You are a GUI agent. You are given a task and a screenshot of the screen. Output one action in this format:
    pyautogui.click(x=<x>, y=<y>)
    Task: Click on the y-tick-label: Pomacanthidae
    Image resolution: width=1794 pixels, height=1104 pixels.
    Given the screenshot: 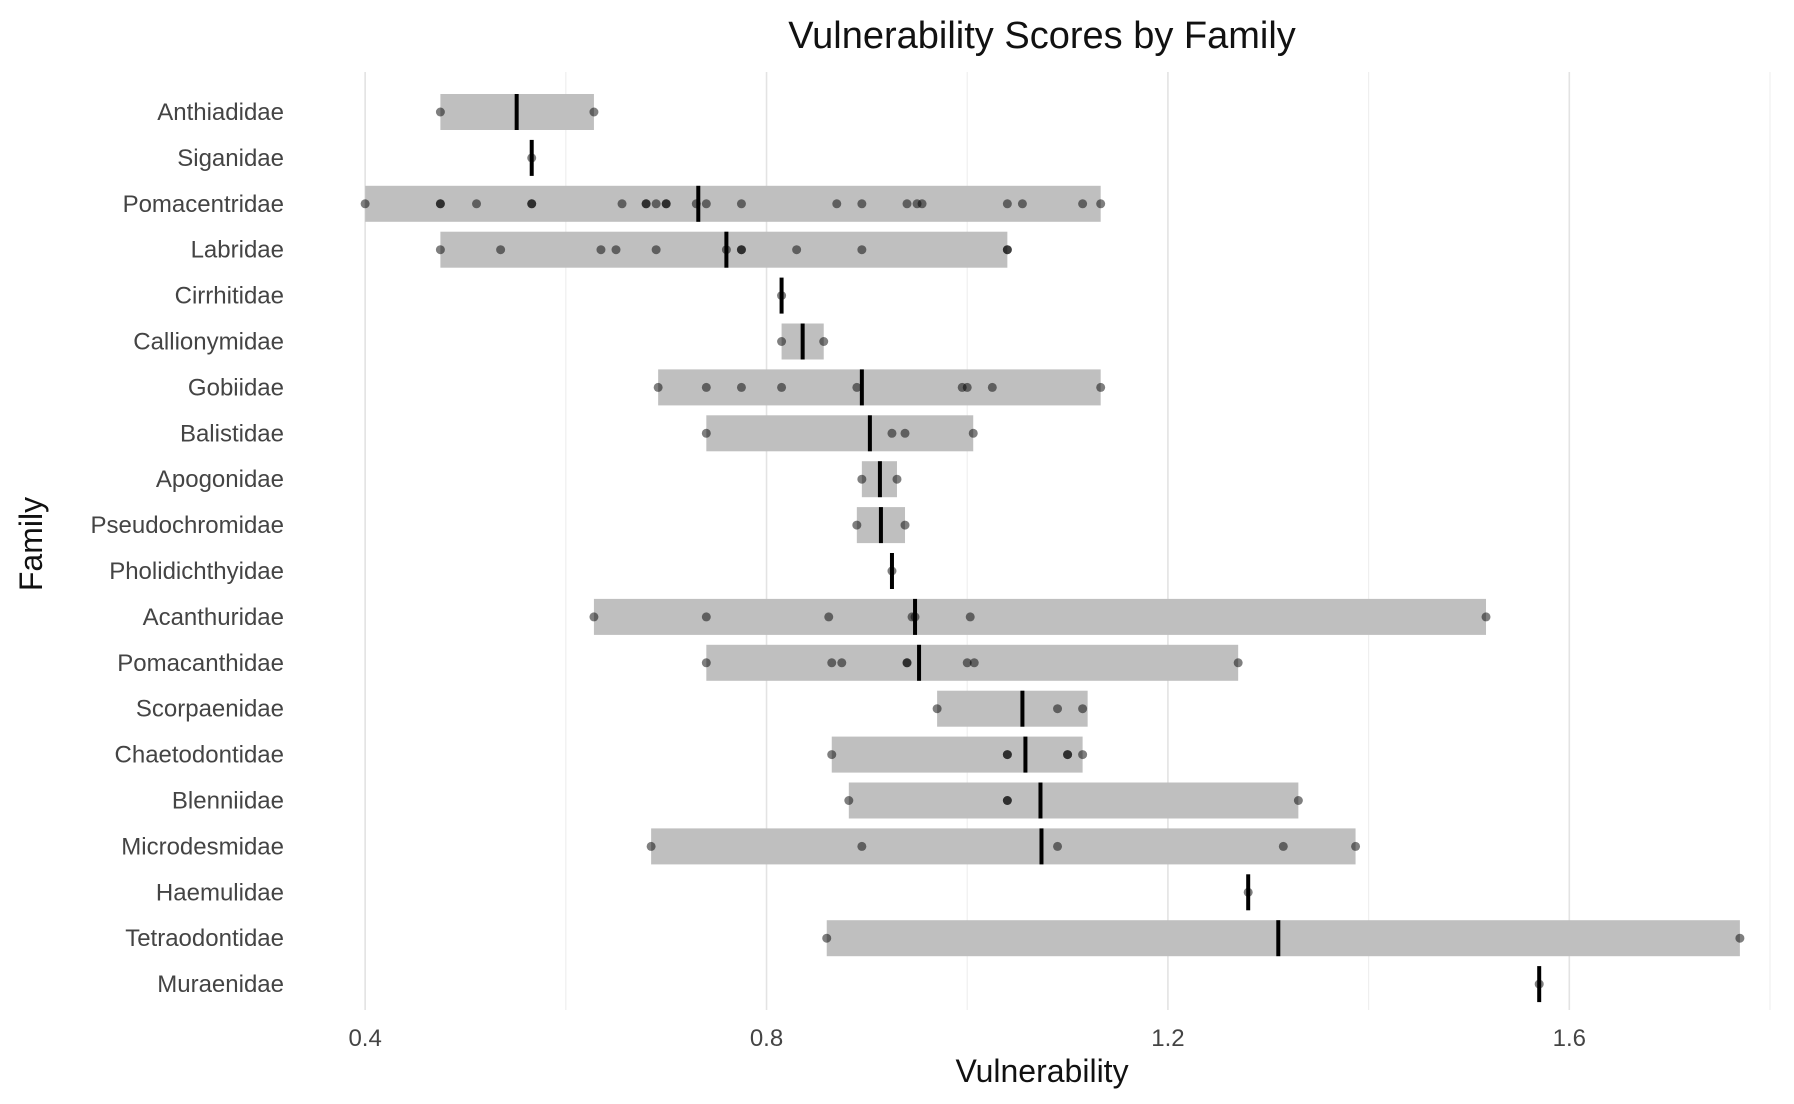 What is the action you would take?
    pyautogui.click(x=200, y=663)
    